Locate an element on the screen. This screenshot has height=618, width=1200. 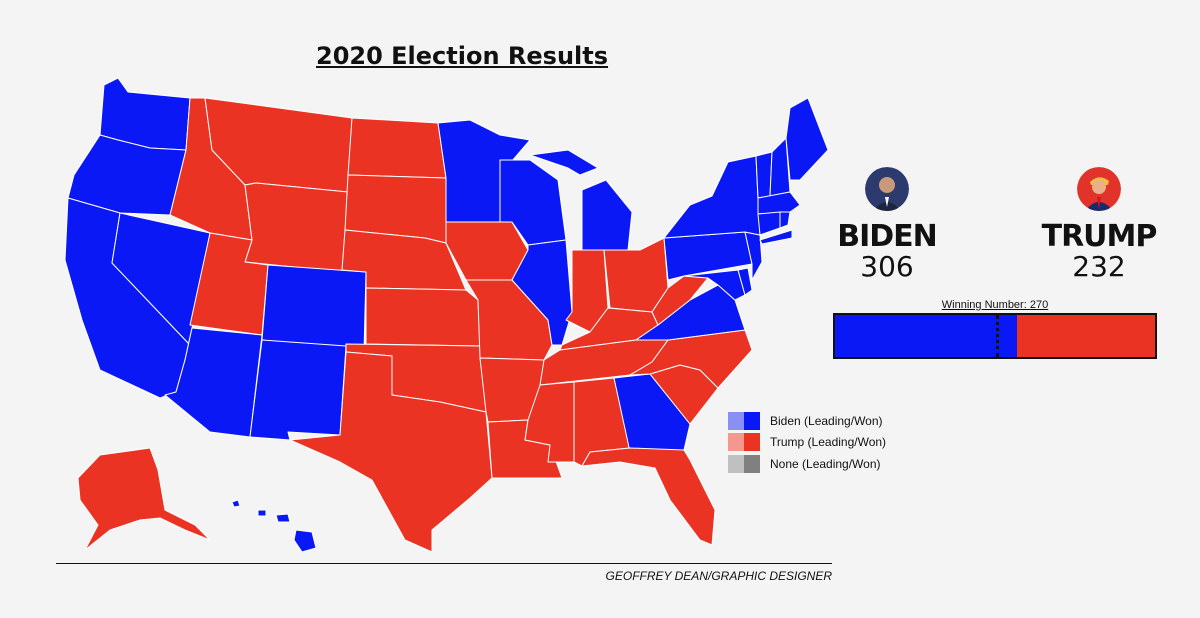
state-RI is located at coordinates (785, 220).